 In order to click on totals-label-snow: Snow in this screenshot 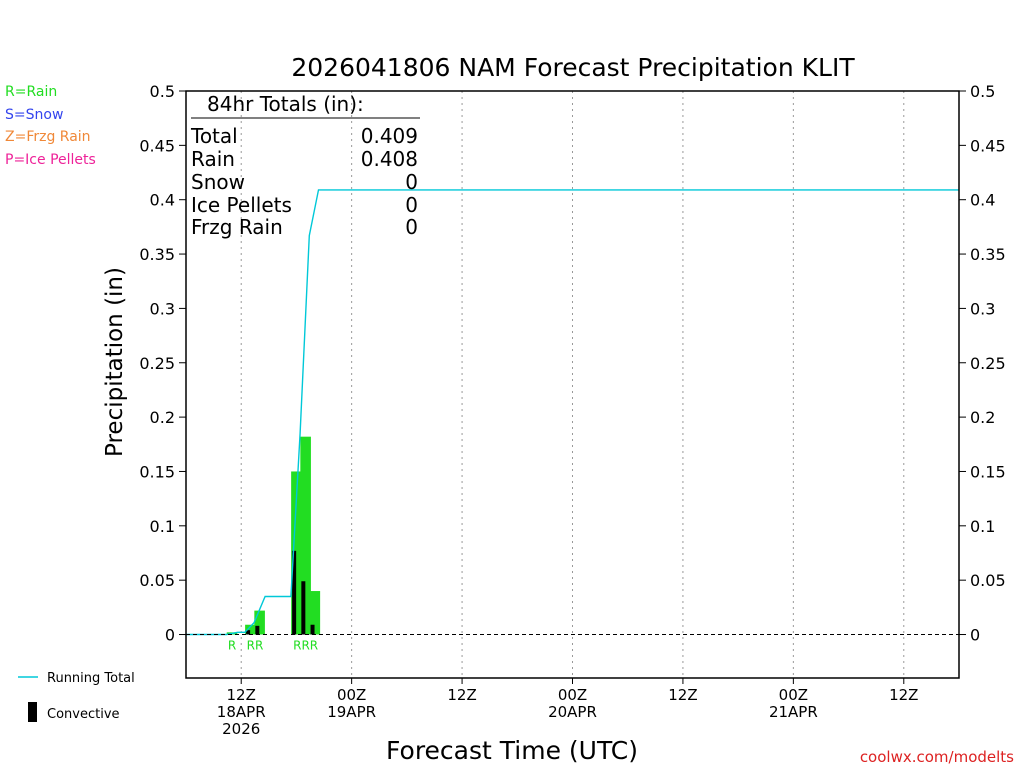, I will do `click(218, 182)`.